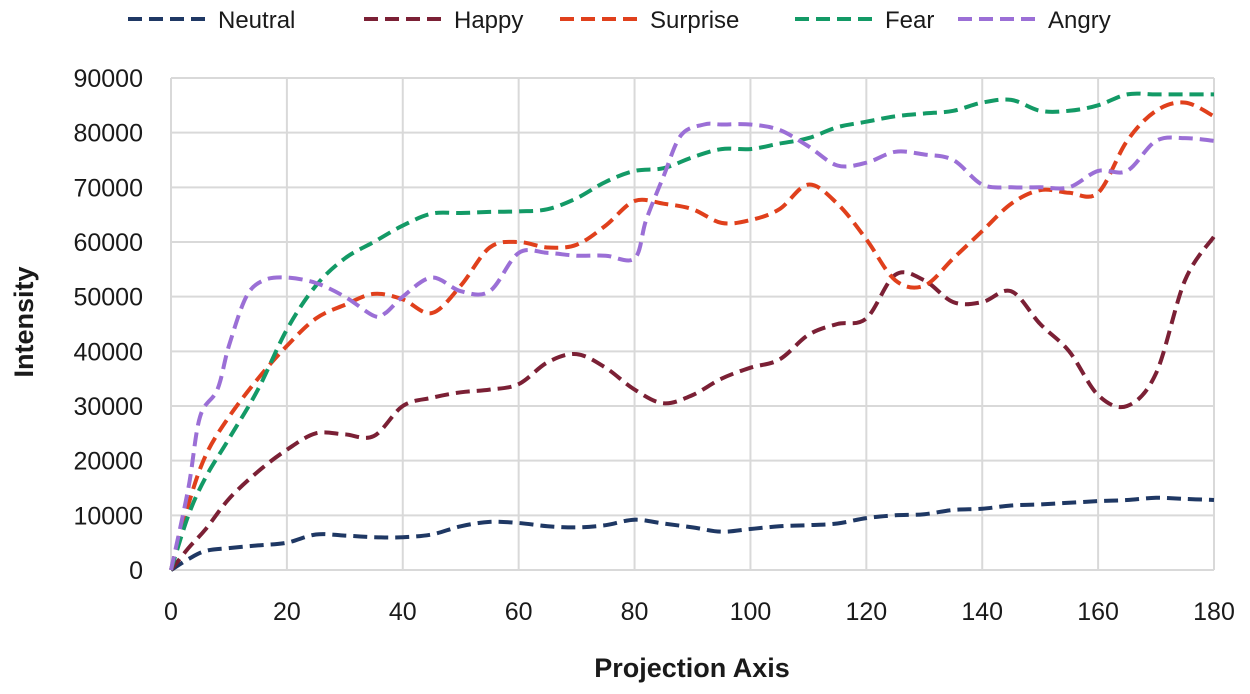 This screenshot has width=1250, height=694. What do you see at coordinates (108, 188) in the screenshot?
I see `y-tick-label: 70000` at bounding box center [108, 188].